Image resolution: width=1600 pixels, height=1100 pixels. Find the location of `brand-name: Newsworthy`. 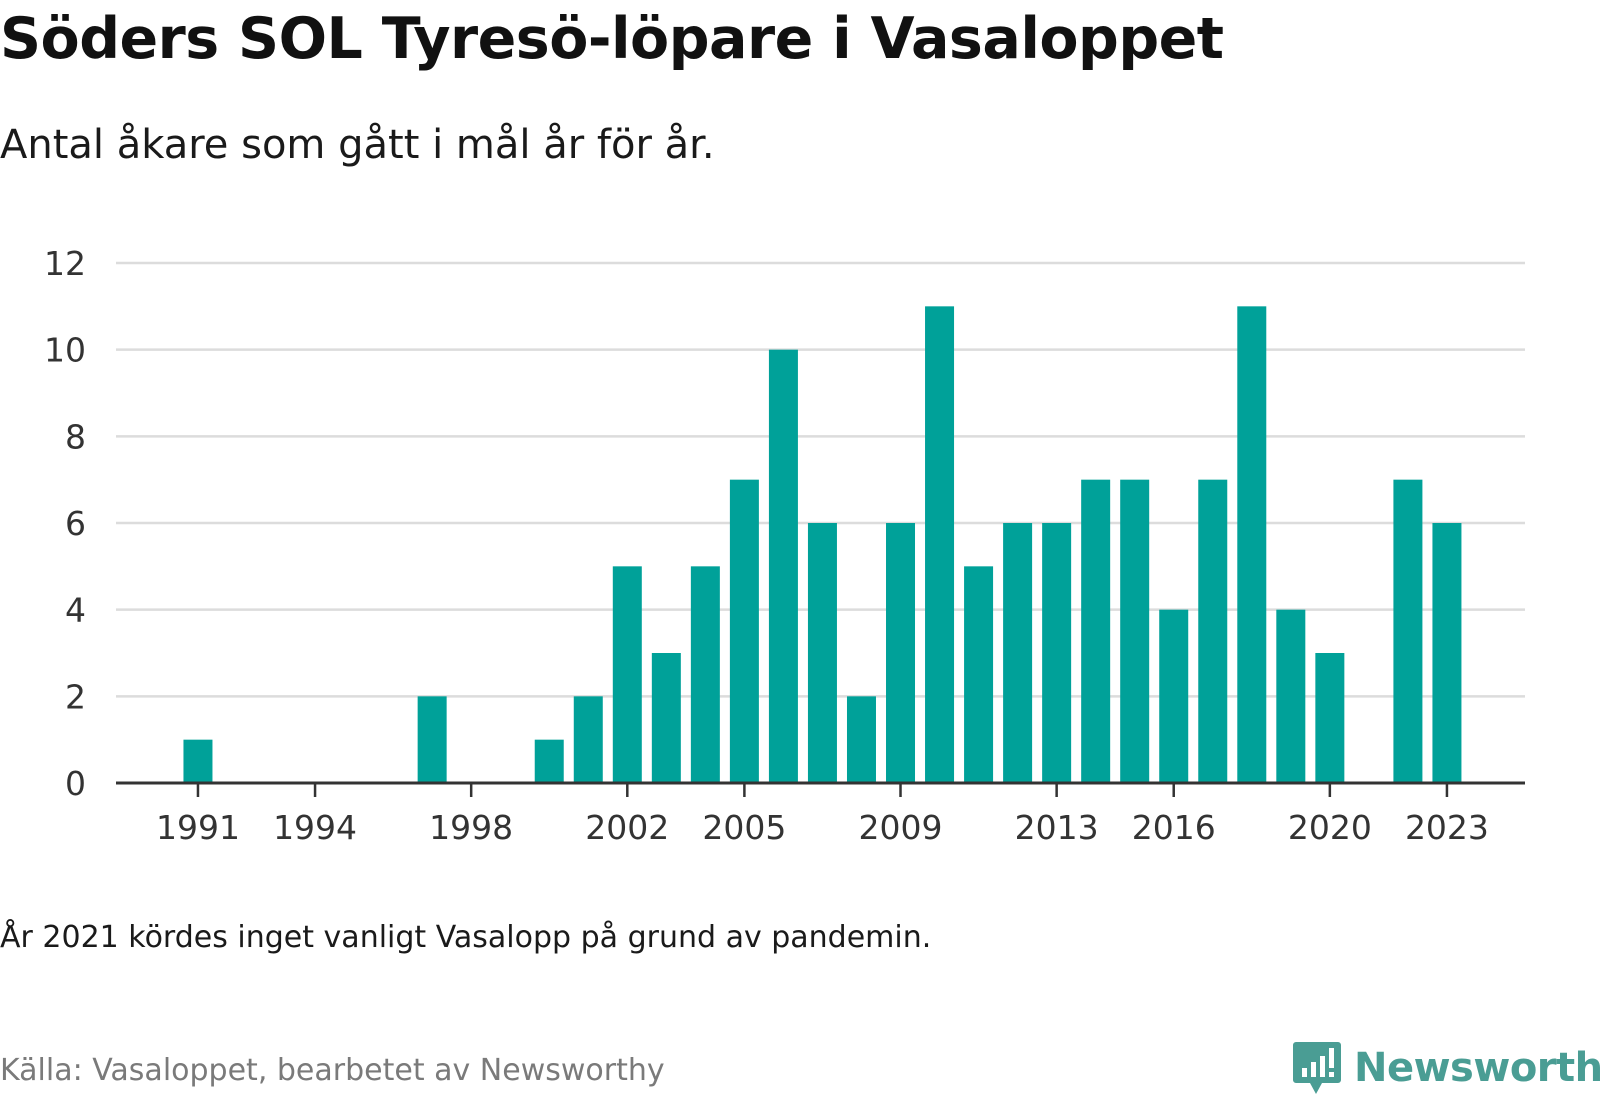

brand-name: Newsworthy is located at coordinates (1477, 1068).